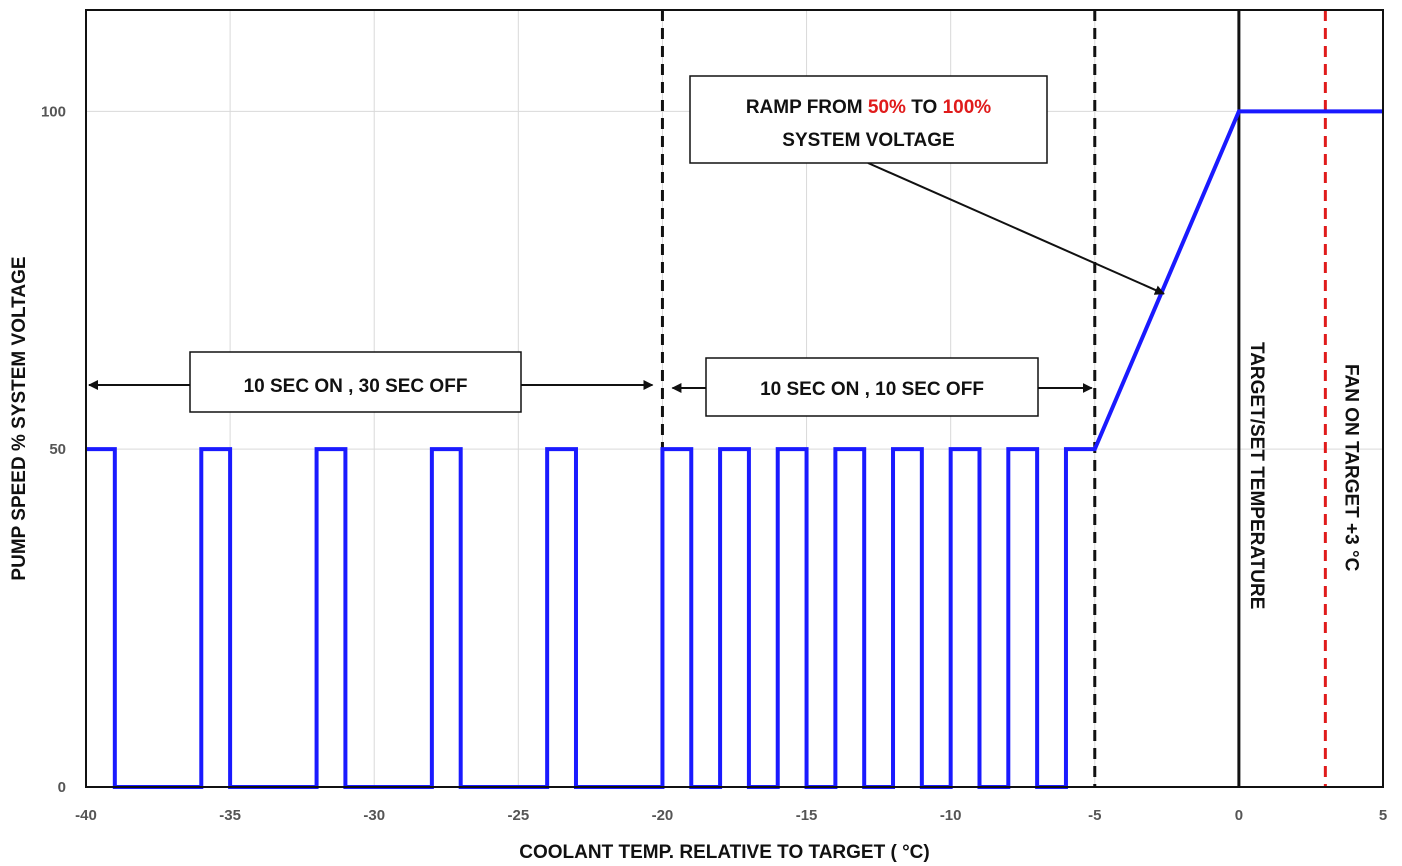 This screenshot has width=1402, height=866. What do you see at coordinates (724, 852) in the screenshot?
I see `x-axis-title: COOLANT TEMP. RELATIVE TO TARGET ( °C)` at bounding box center [724, 852].